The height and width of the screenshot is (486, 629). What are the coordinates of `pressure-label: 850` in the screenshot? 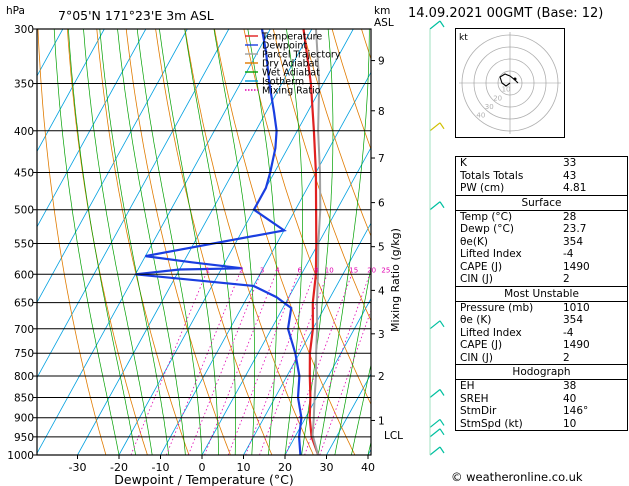 It's located at (24, 398).